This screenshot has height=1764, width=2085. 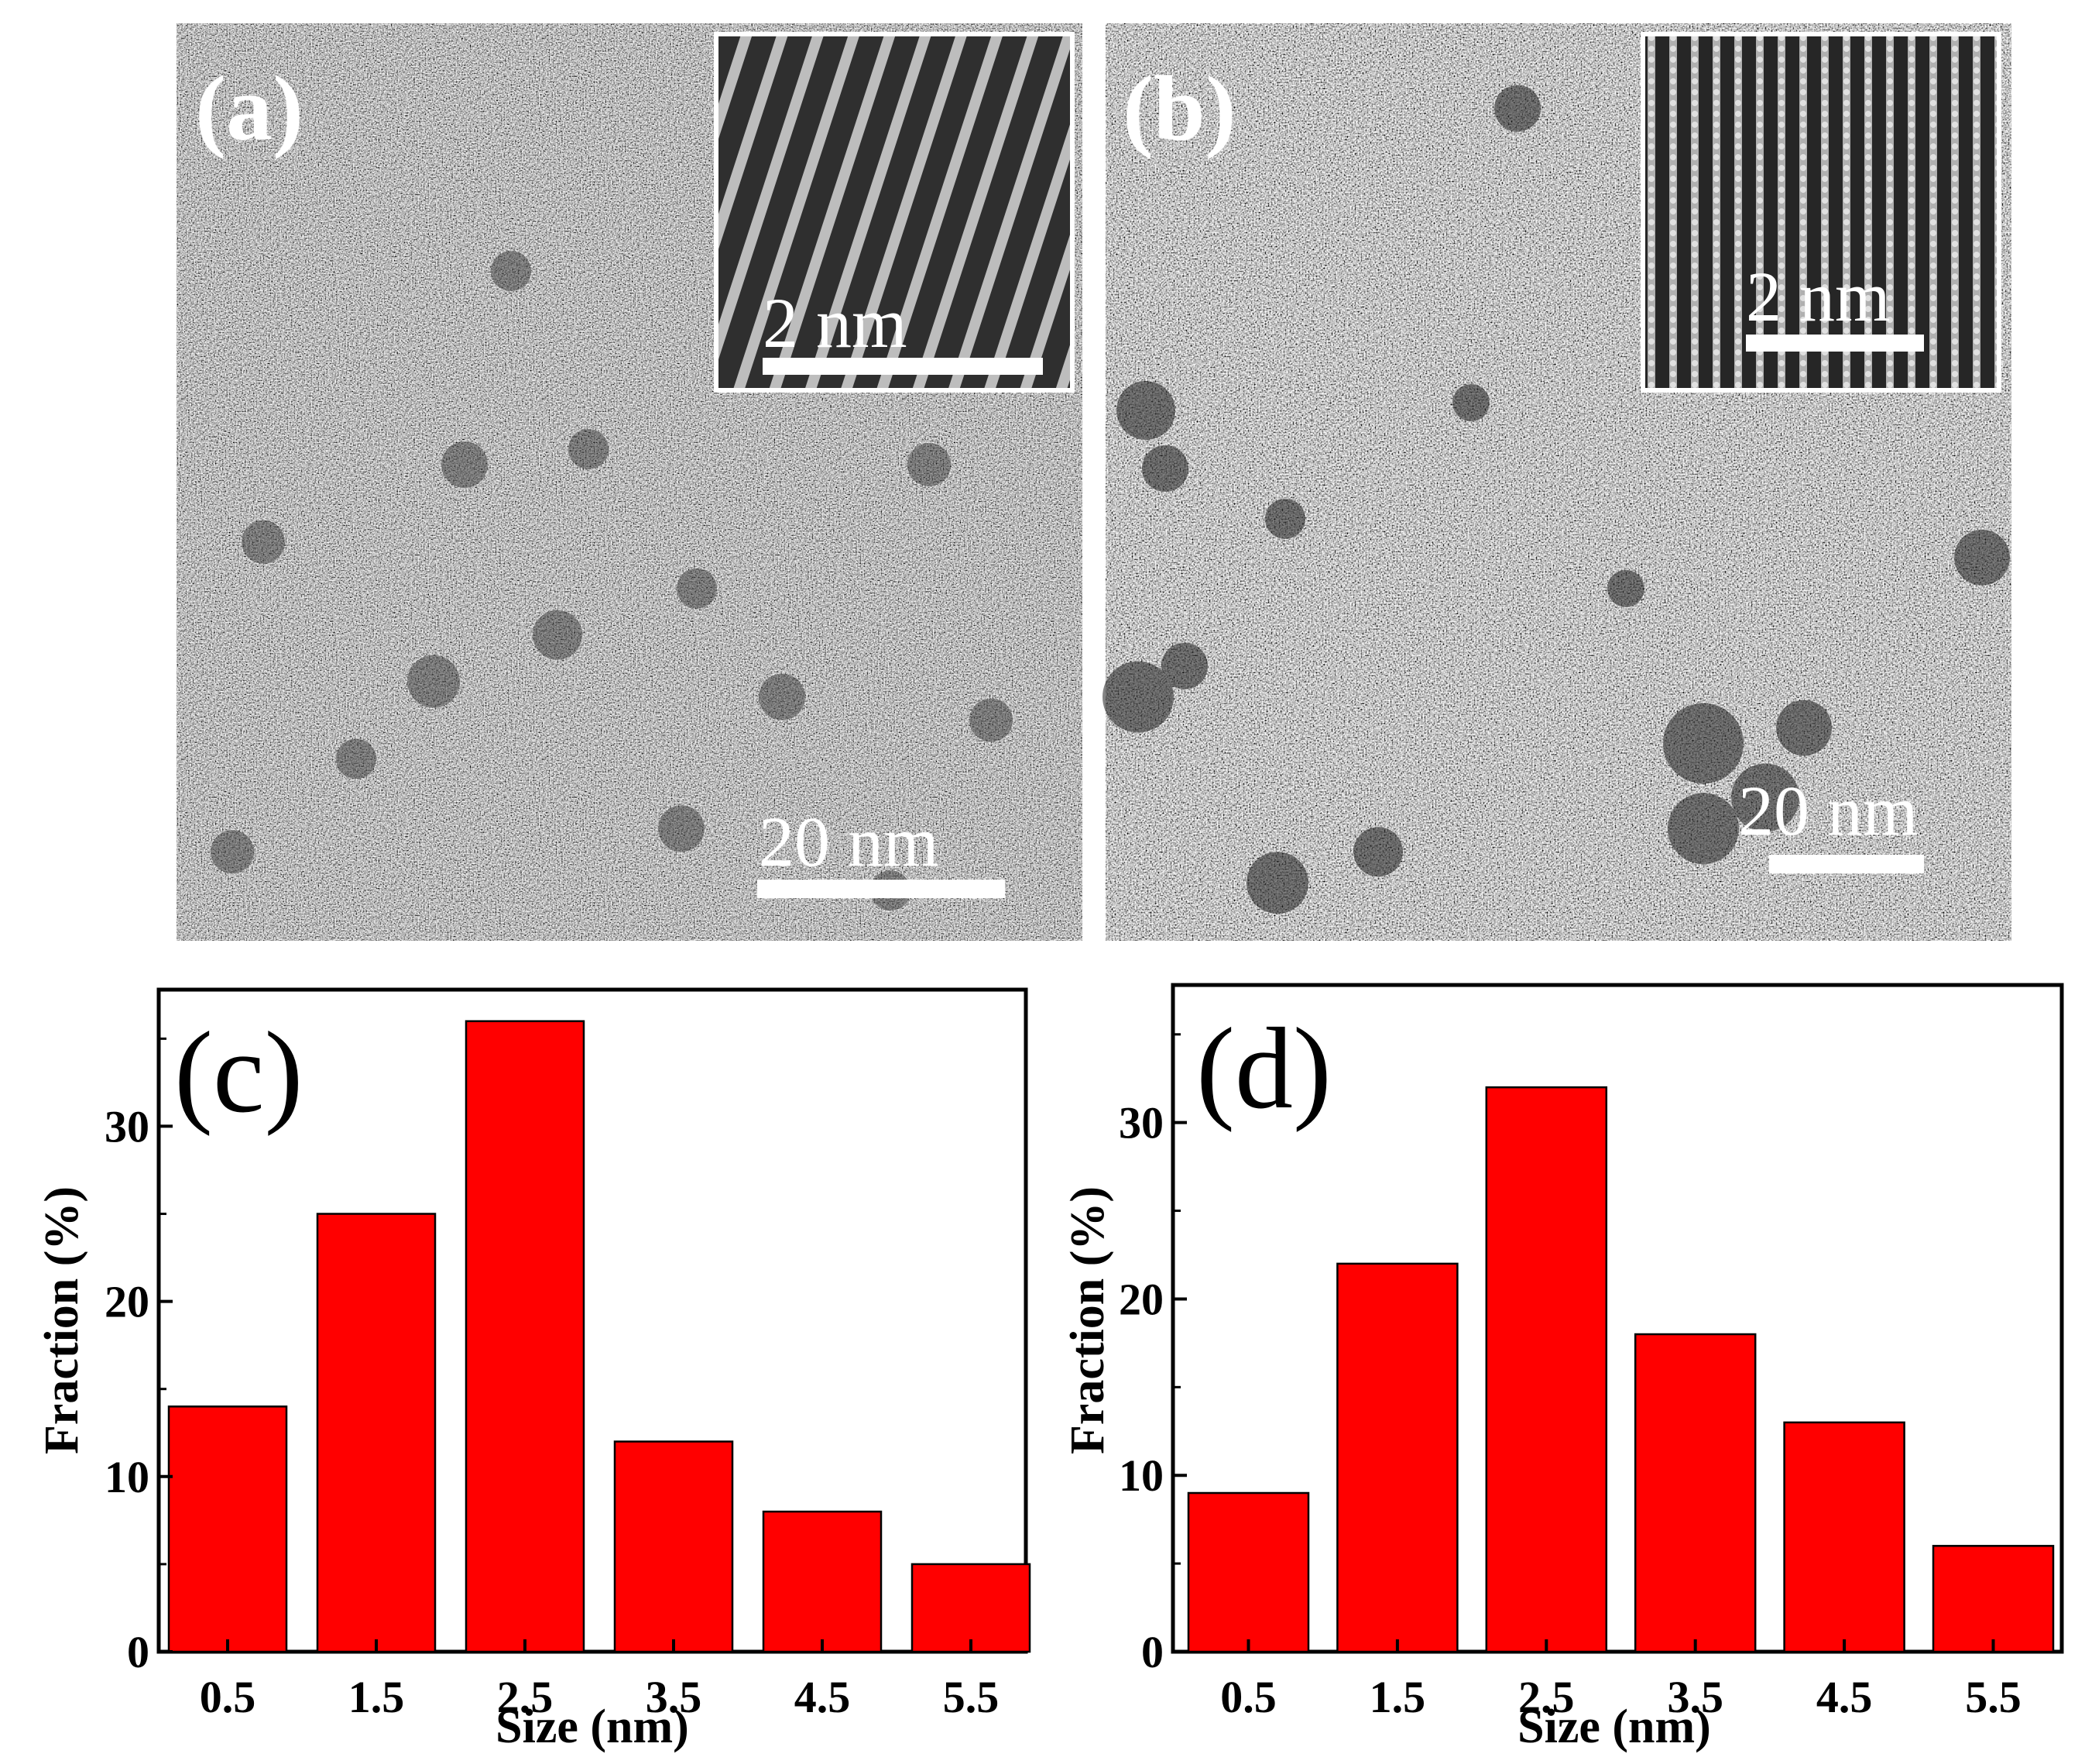 What do you see at coordinates (139, 1357) in the screenshot?
I see `y-ticks-c: 0 10 20 30` at bounding box center [139, 1357].